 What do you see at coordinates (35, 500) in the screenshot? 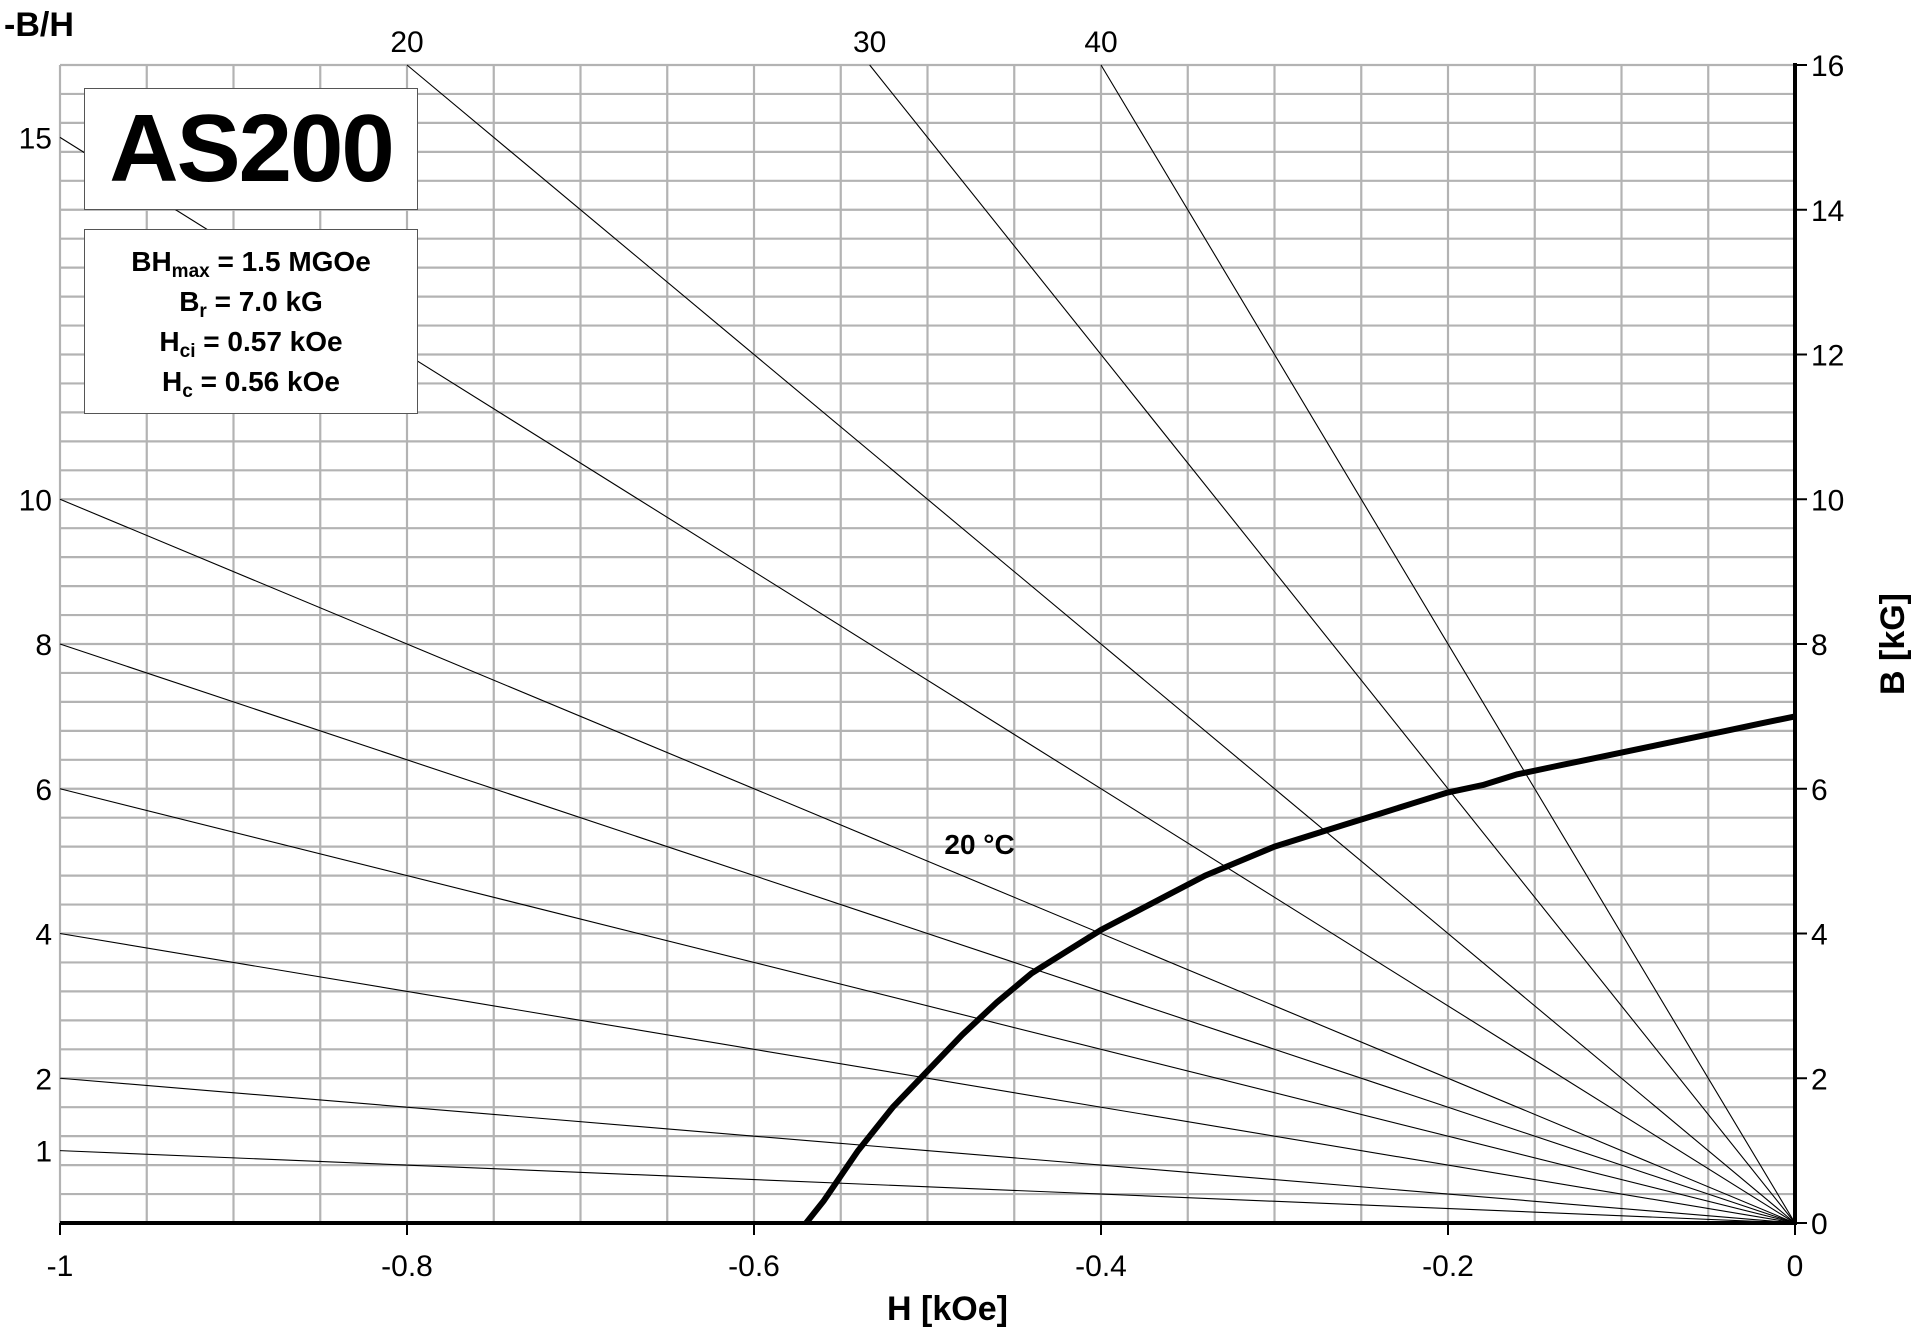
I see `slope-label-10: 10` at bounding box center [35, 500].